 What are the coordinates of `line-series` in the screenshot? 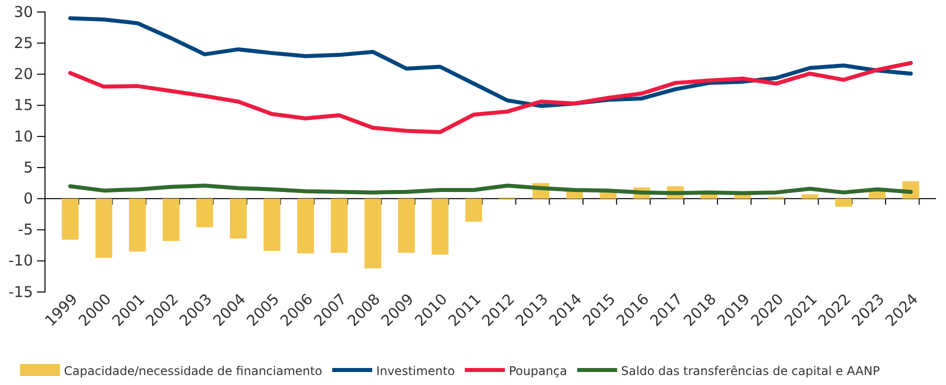 It's located at (490, 190).